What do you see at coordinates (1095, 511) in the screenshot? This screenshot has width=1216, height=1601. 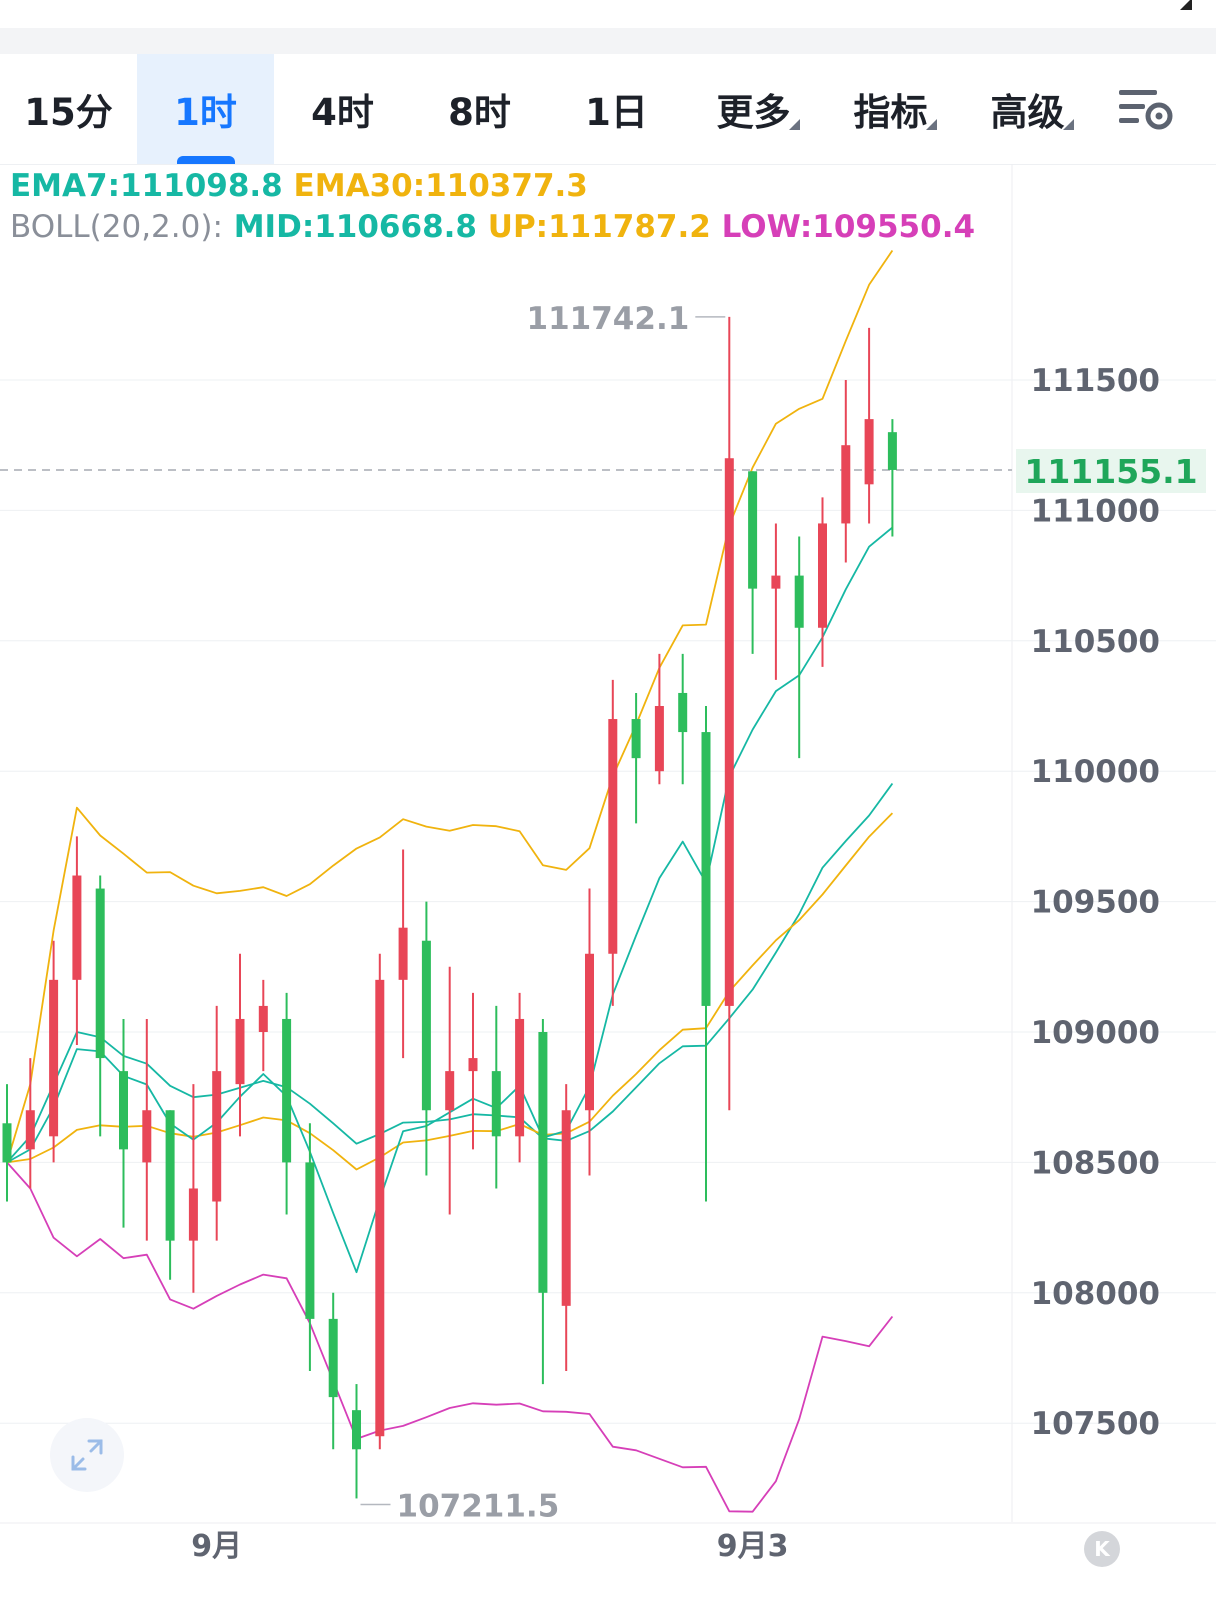 I see `y-tick-label: 111000` at bounding box center [1095, 511].